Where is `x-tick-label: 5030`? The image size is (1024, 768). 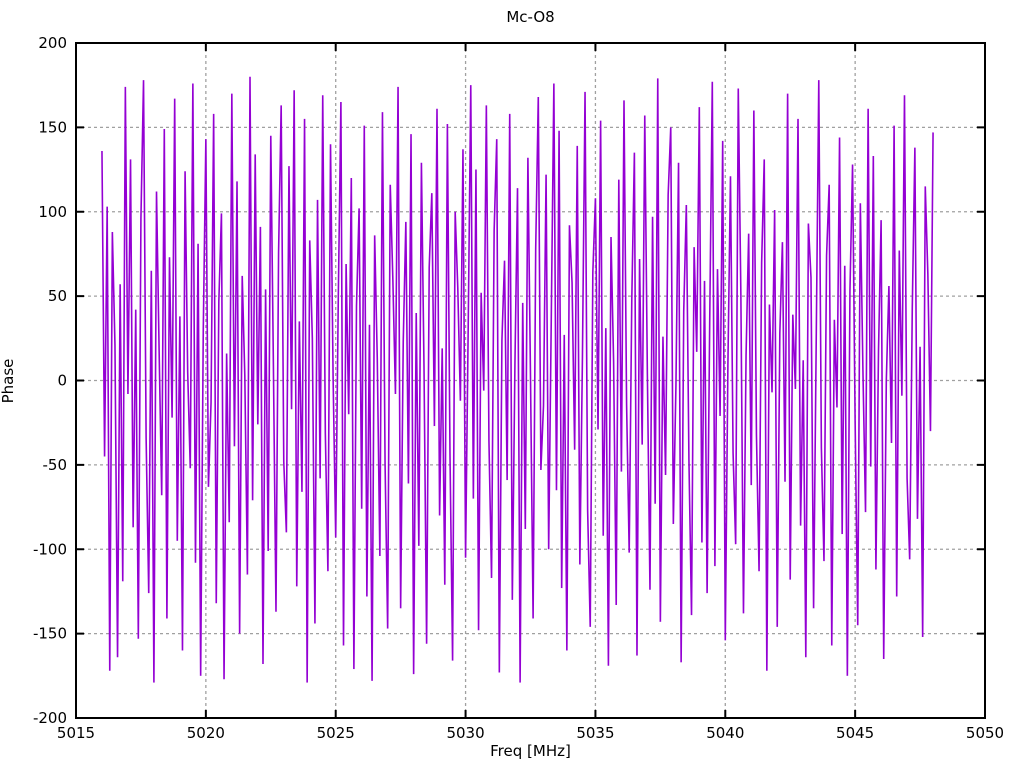
x-tick-label: 5030 is located at coordinates (465, 733).